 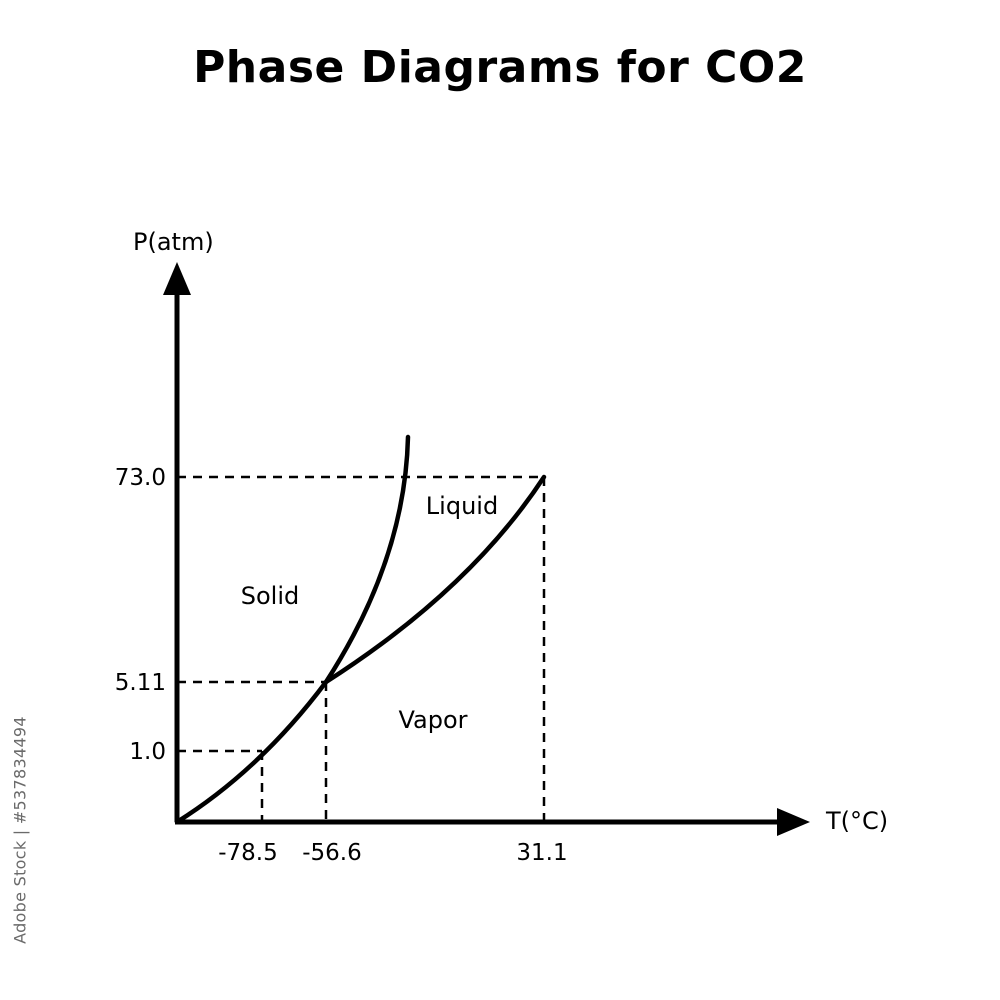 I want to click on pressure-tick-critical: 73.0, so click(x=140, y=478).